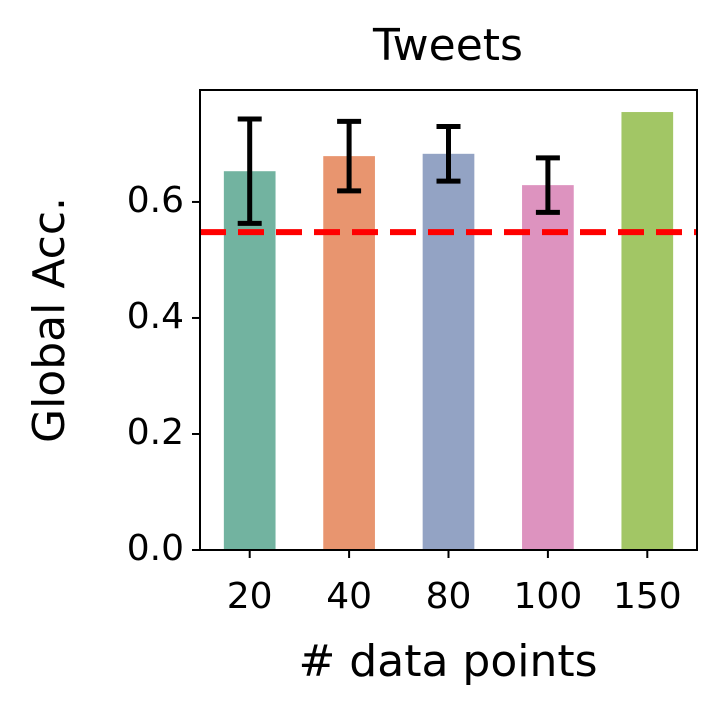 The image size is (718, 718). What do you see at coordinates (447, 661) in the screenshot?
I see `x-axis-label: # data points` at bounding box center [447, 661].